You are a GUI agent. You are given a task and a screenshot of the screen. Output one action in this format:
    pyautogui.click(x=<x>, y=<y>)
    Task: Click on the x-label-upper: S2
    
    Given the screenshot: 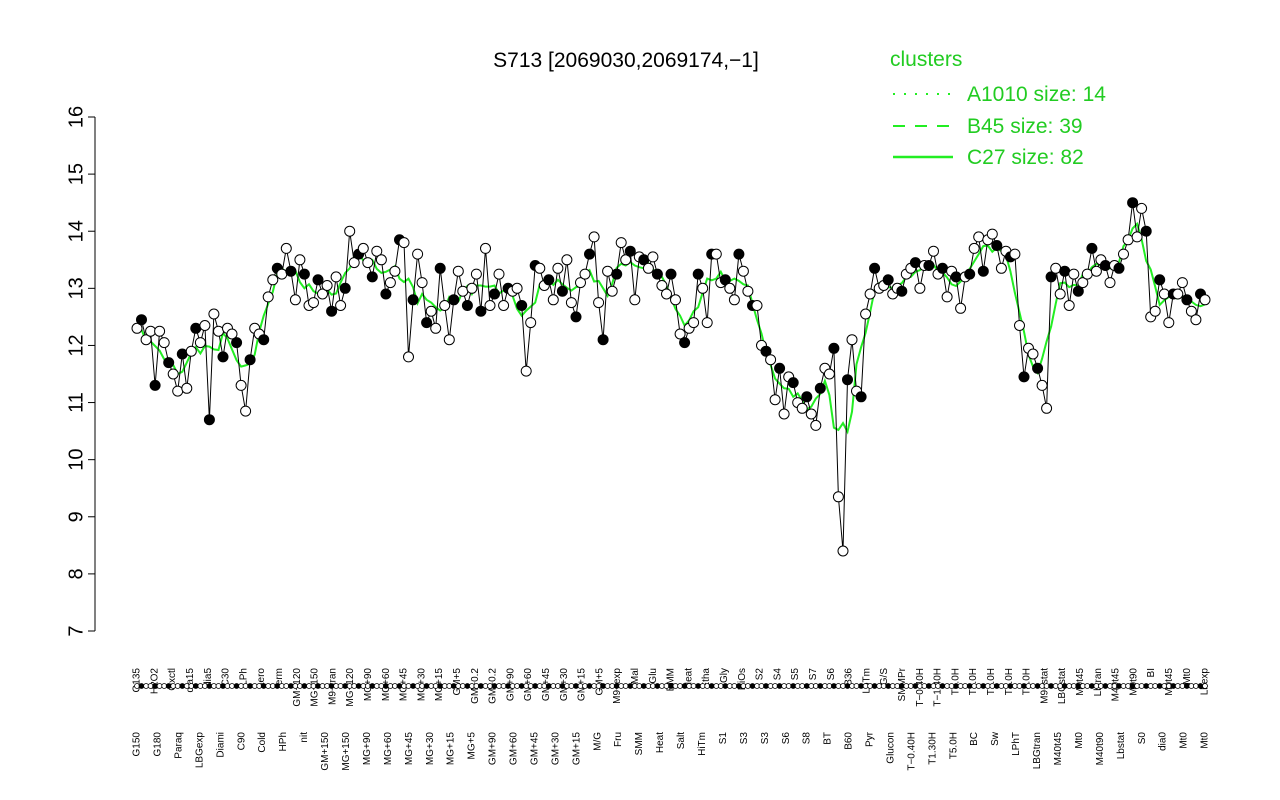 What is the action you would take?
    pyautogui.click(x=760, y=674)
    